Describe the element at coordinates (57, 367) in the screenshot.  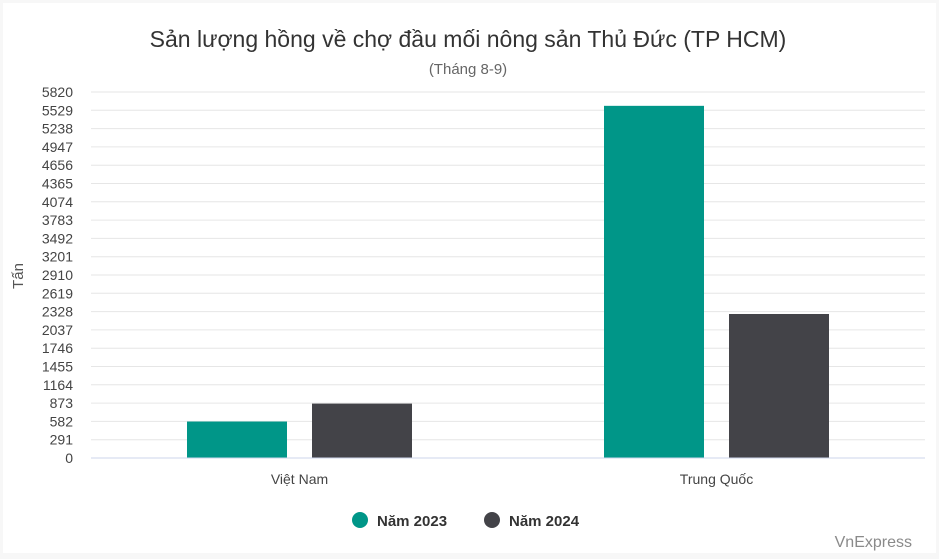
I see `y-tick-label: 1455` at that location.